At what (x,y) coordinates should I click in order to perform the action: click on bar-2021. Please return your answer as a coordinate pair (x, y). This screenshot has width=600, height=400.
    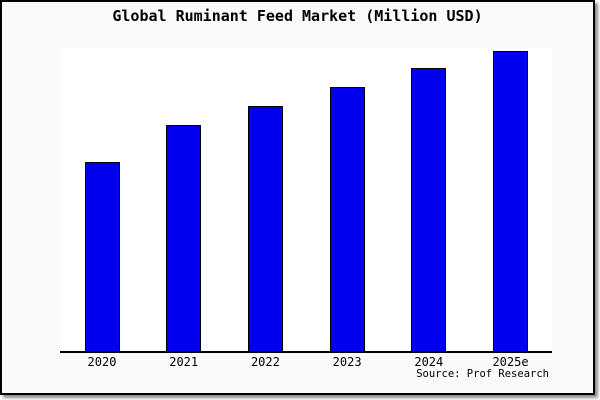
    Looking at the image, I should click on (184, 238).